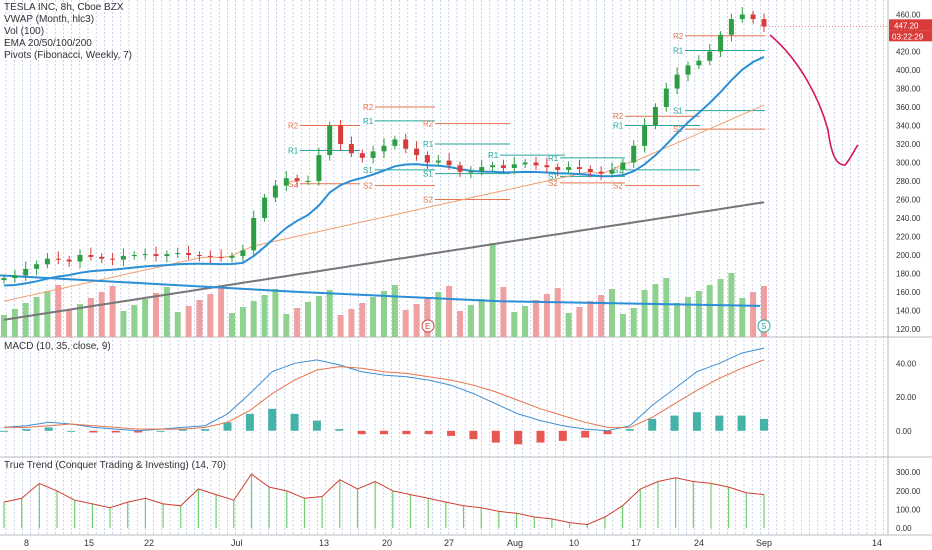  I want to click on time-tick-label: 8, so click(26, 543).